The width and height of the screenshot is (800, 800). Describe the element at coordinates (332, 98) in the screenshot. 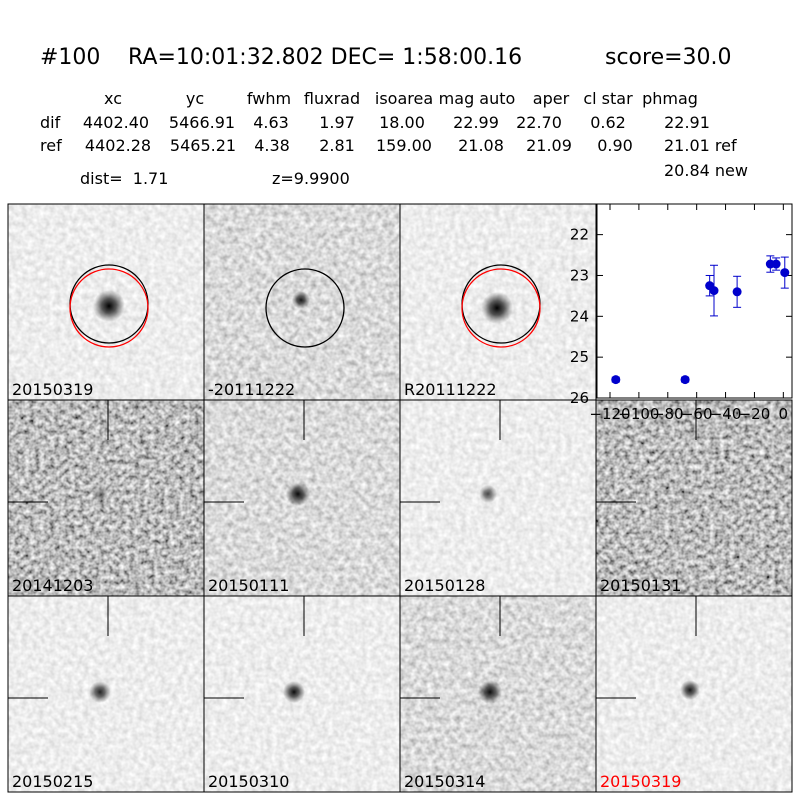

I see `column-header: fluxrad` at that location.